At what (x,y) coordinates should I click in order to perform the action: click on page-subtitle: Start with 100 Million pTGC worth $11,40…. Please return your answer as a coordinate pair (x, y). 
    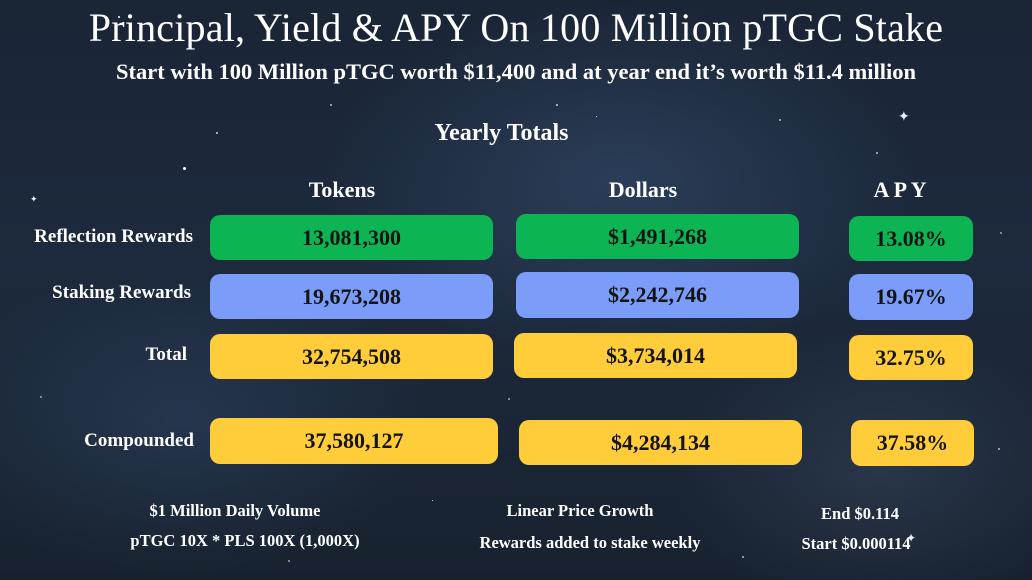
    Looking at the image, I should click on (516, 71).